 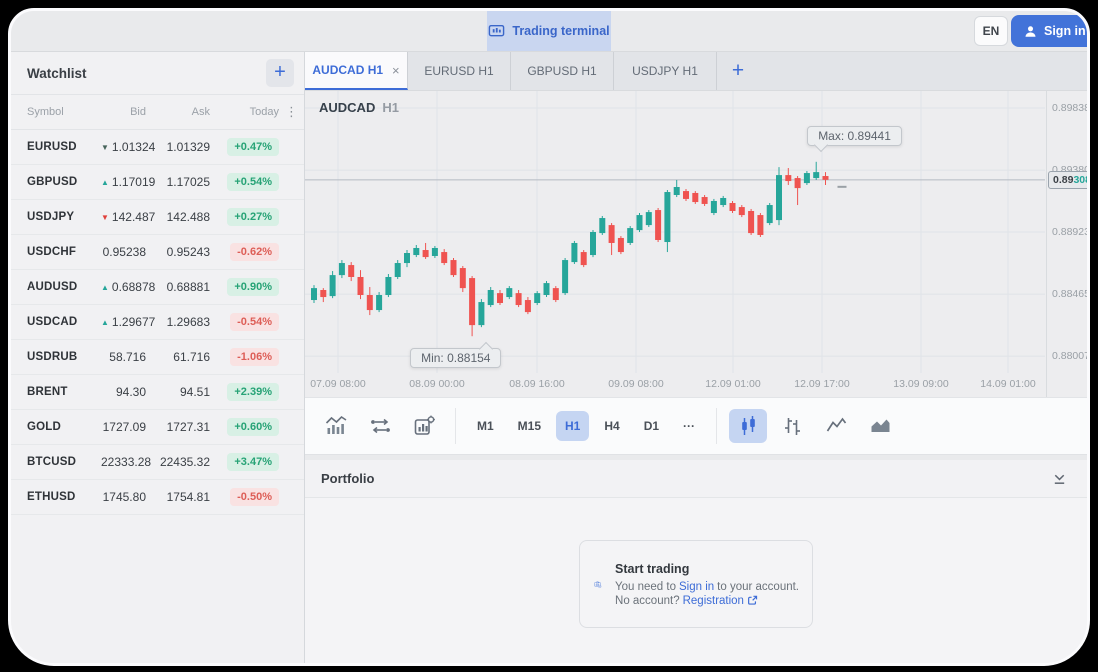 I want to click on symbol-label: GBPUSD, so click(x=52, y=182).